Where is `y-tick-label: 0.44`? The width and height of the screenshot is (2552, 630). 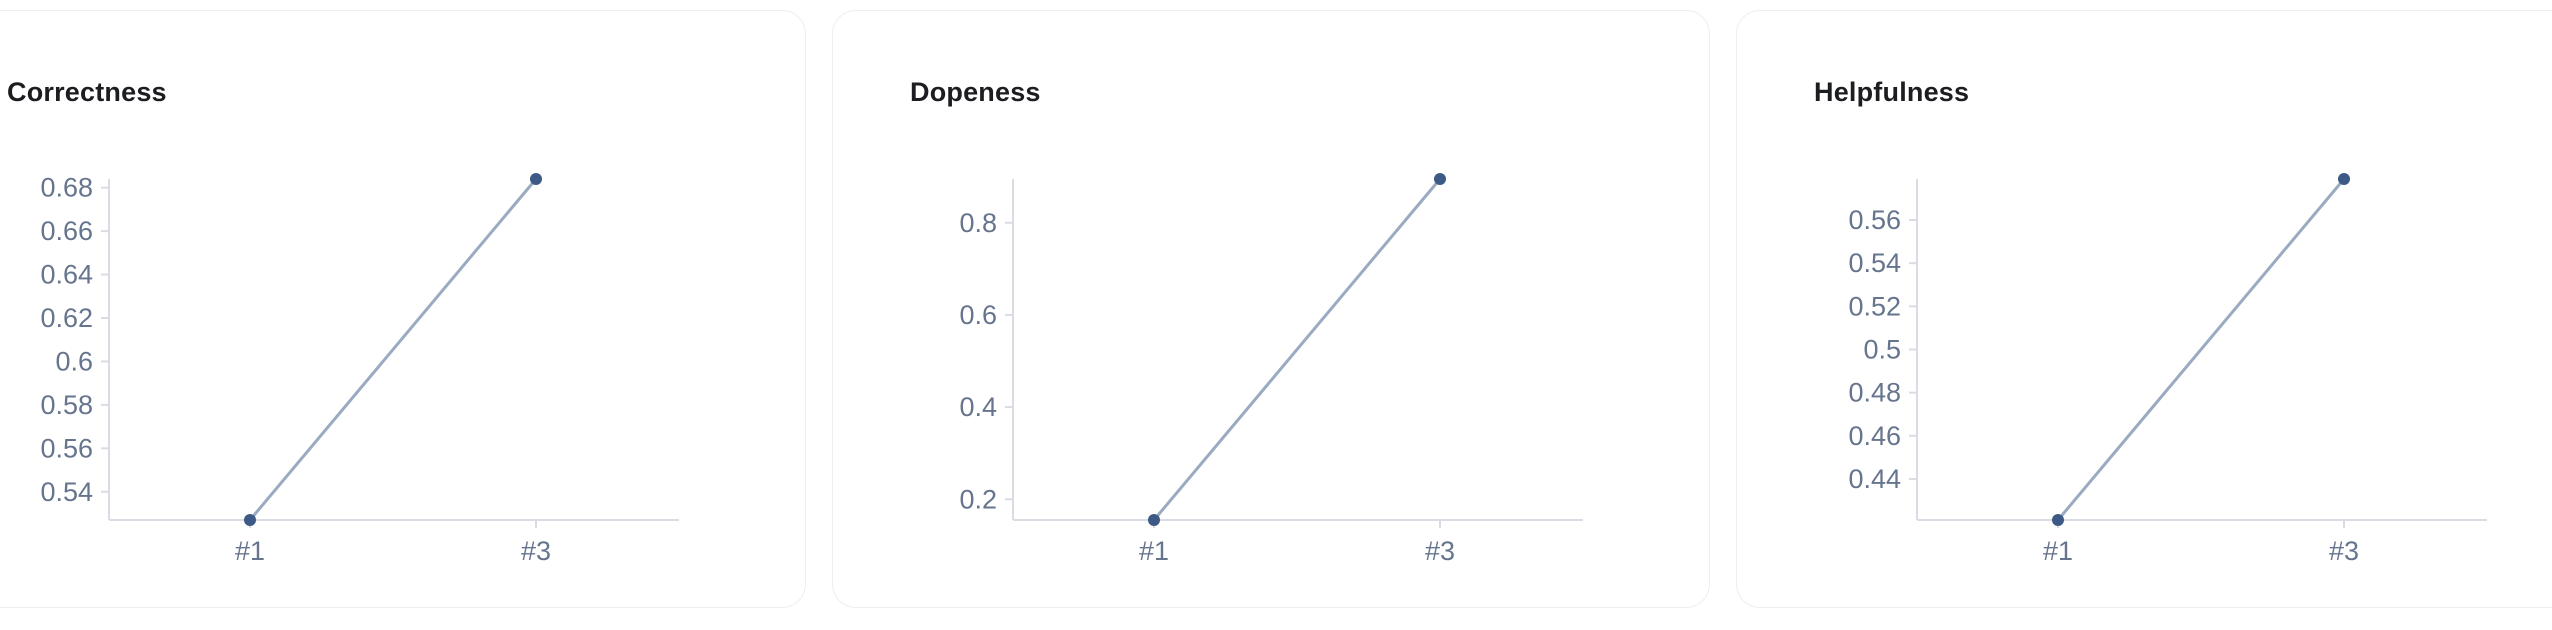
y-tick-label: 0.44 is located at coordinates (1874, 479).